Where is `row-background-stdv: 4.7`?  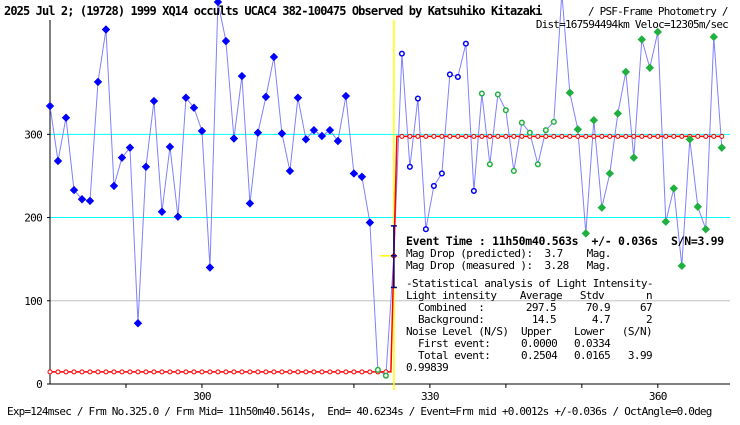 row-background-stdv: 4.7 is located at coordinates (601, 319).